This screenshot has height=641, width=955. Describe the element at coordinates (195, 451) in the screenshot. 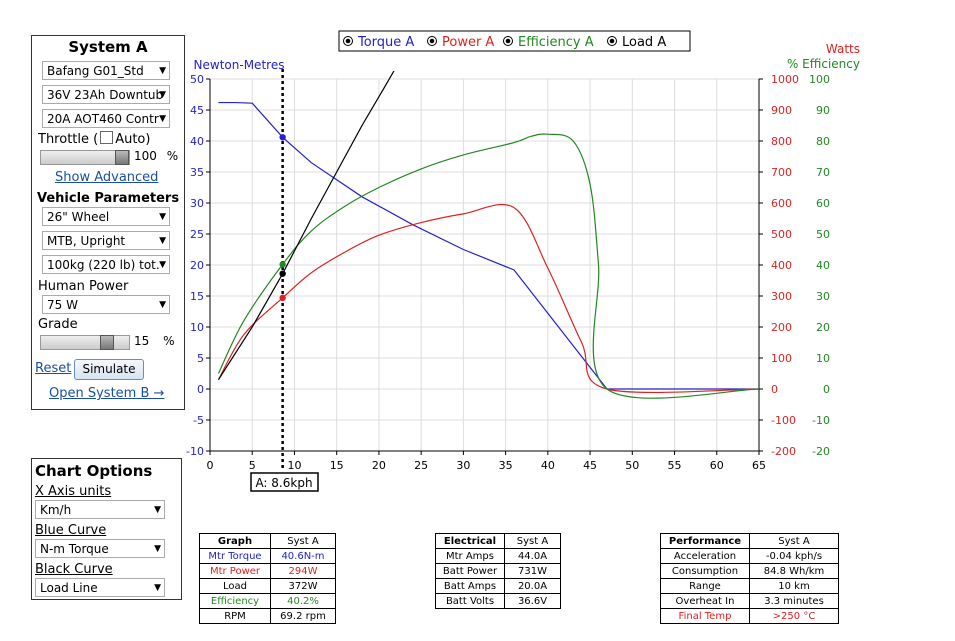

I see `nm-tick-label: -10` at that location.